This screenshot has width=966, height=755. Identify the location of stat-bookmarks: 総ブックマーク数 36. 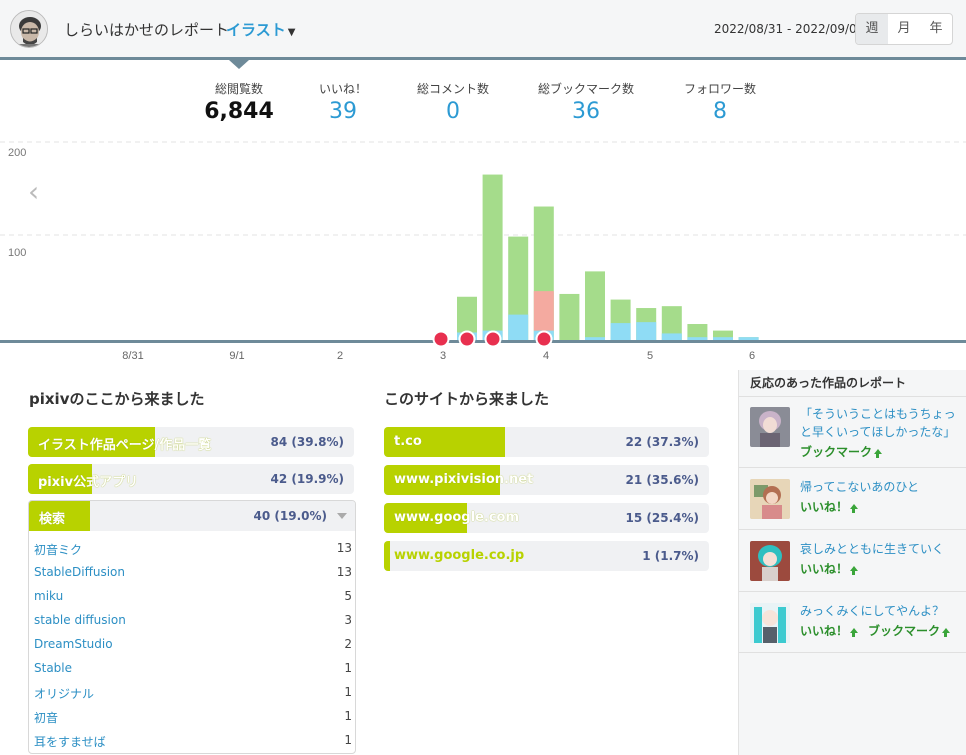
(586, 102).